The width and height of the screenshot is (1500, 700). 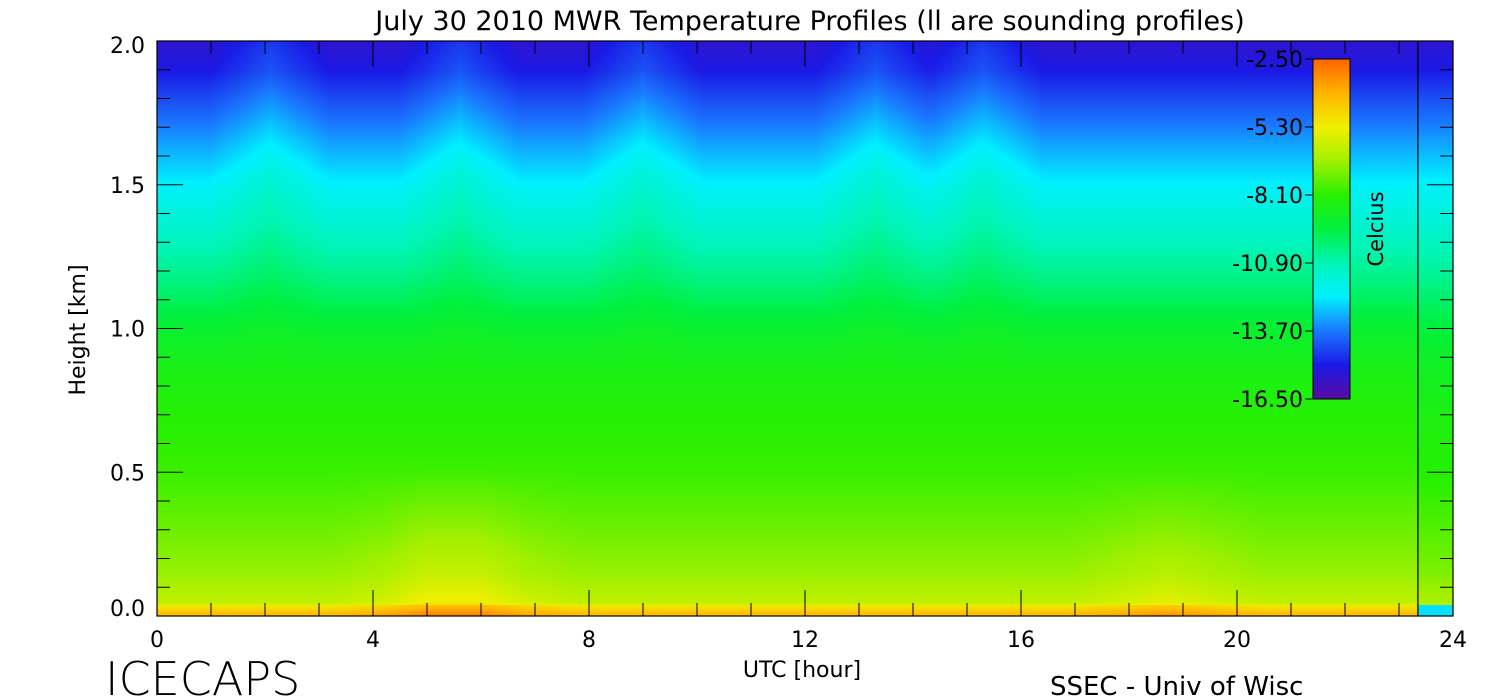 What do you see at coordinates (127, 473) in the screenshot?
I see `y-tick-label: 0.5` at bounding box center [127, 473].